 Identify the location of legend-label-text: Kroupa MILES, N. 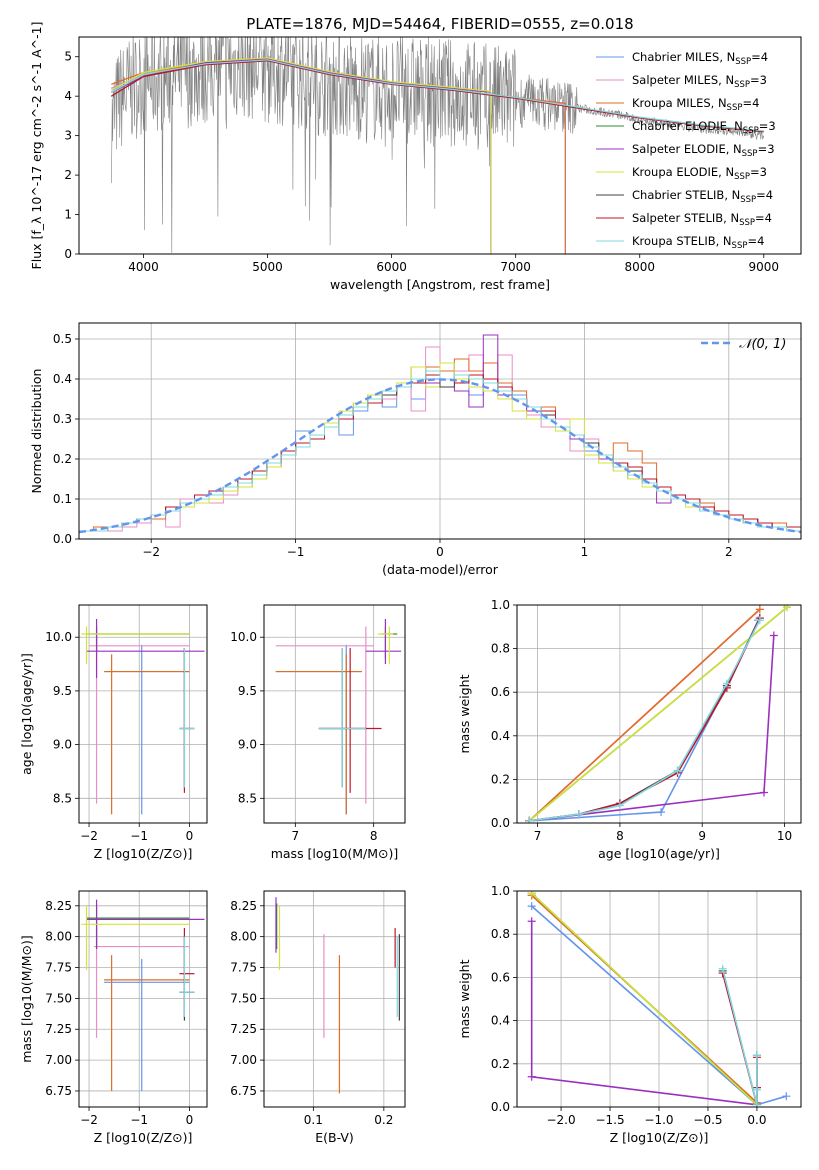
(679, 103).